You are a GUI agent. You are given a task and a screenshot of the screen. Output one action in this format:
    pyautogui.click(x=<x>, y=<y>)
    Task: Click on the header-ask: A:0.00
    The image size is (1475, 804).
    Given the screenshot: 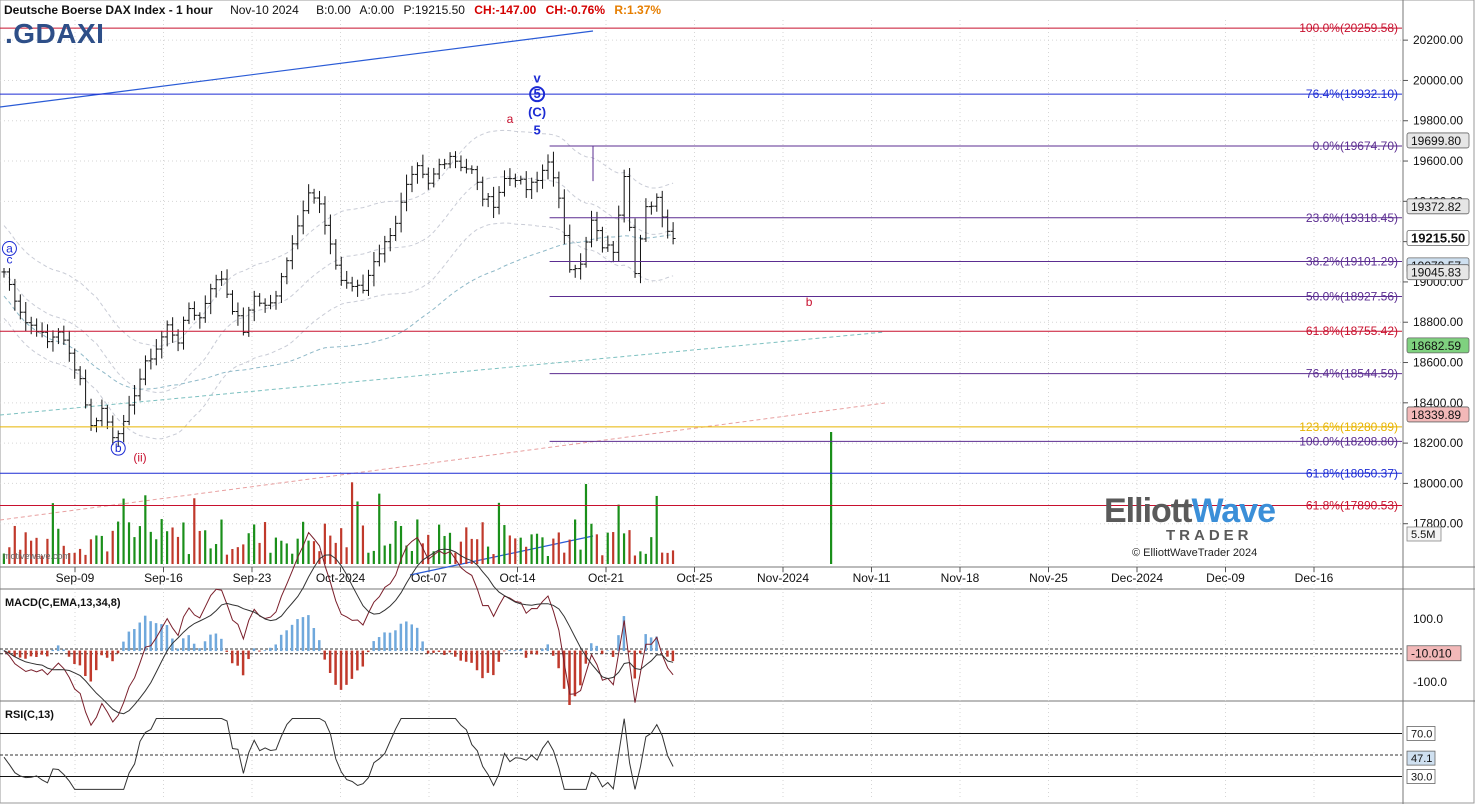 What is the action you would take?
    pyautogui.click(x=377, y=10)
    